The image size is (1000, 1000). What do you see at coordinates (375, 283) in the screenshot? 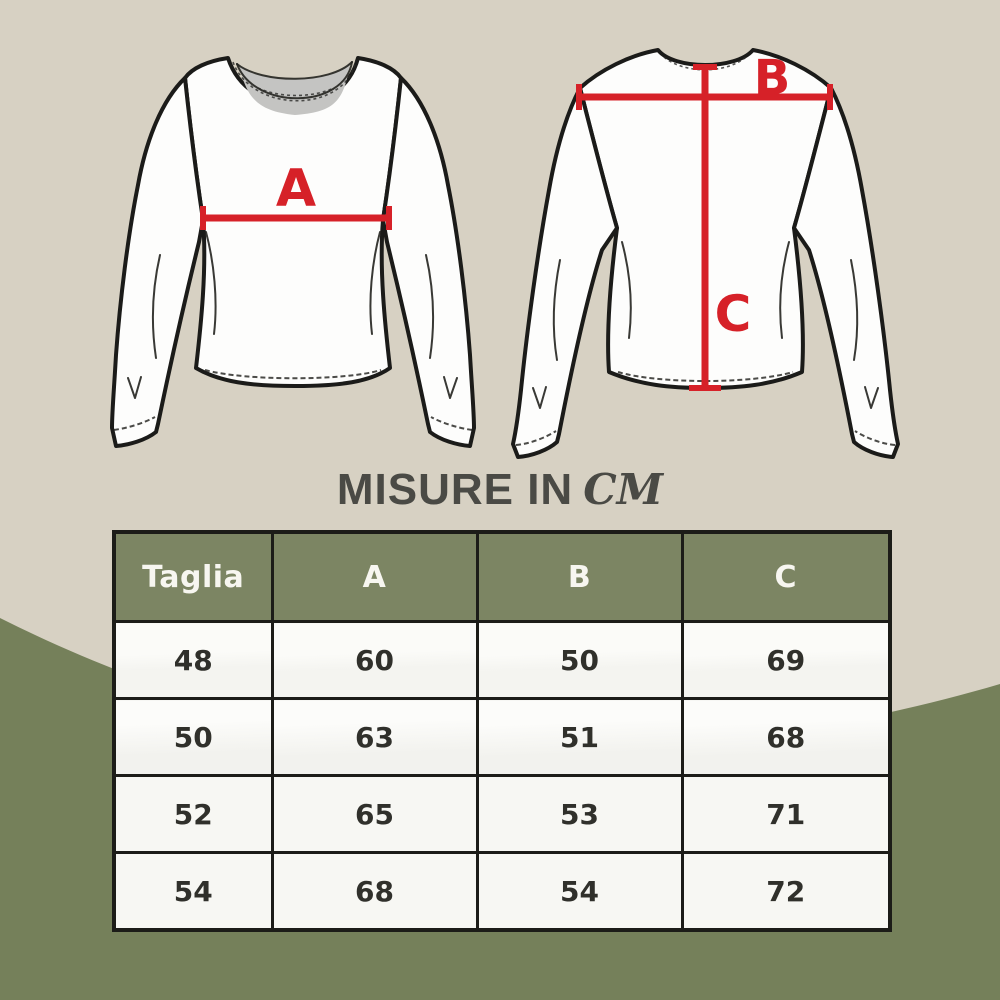
I see `front-right-body-fold` at bounding box center [375, 283].